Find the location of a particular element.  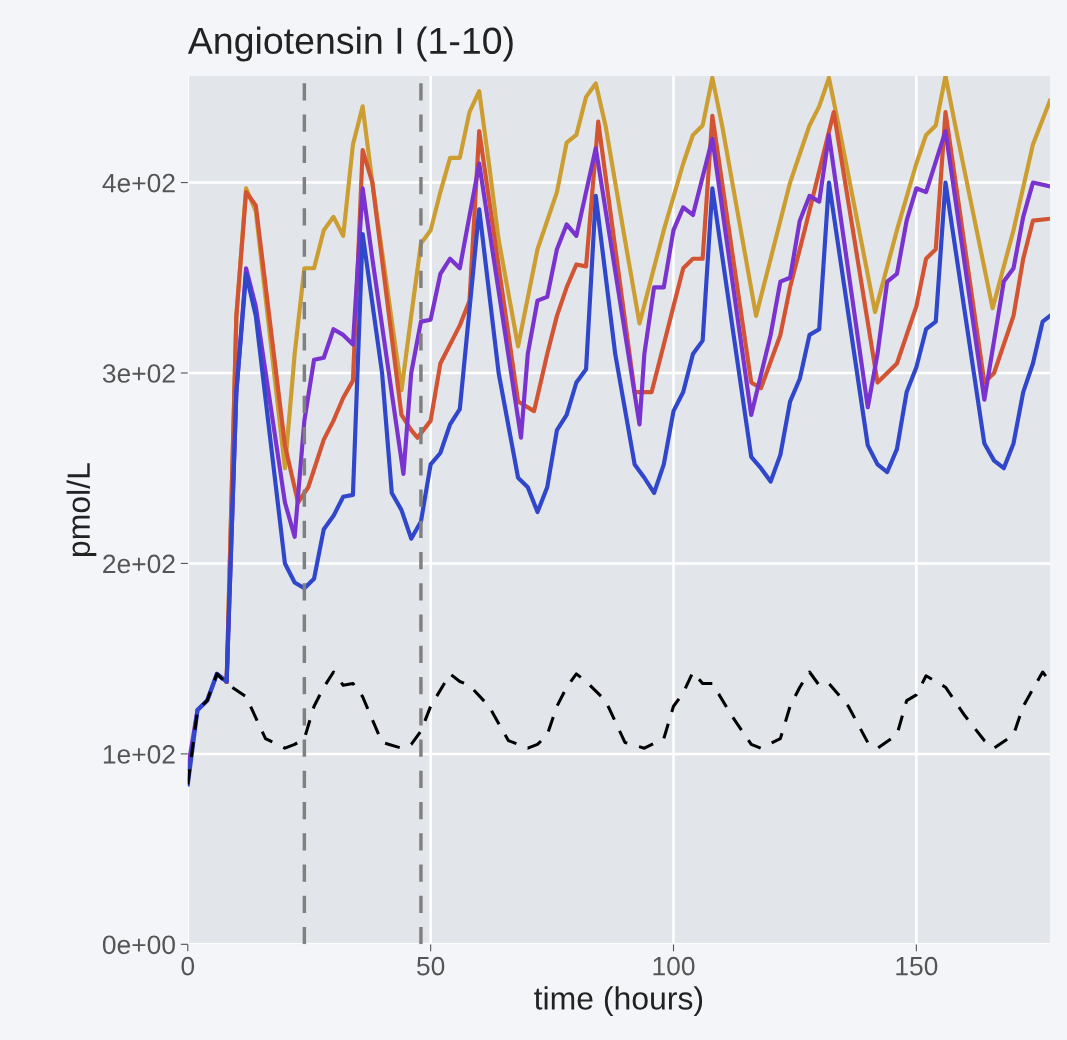

x-axis-title: time (hours) is located at coordinates (618, 1001).